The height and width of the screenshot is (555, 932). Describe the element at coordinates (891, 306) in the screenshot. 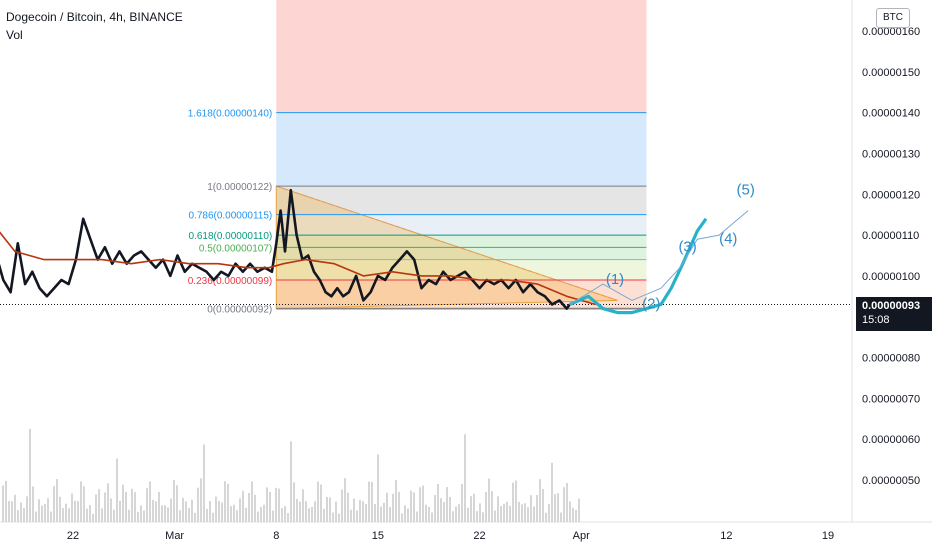

I see `current-price-value: 0.00000093` at that location.